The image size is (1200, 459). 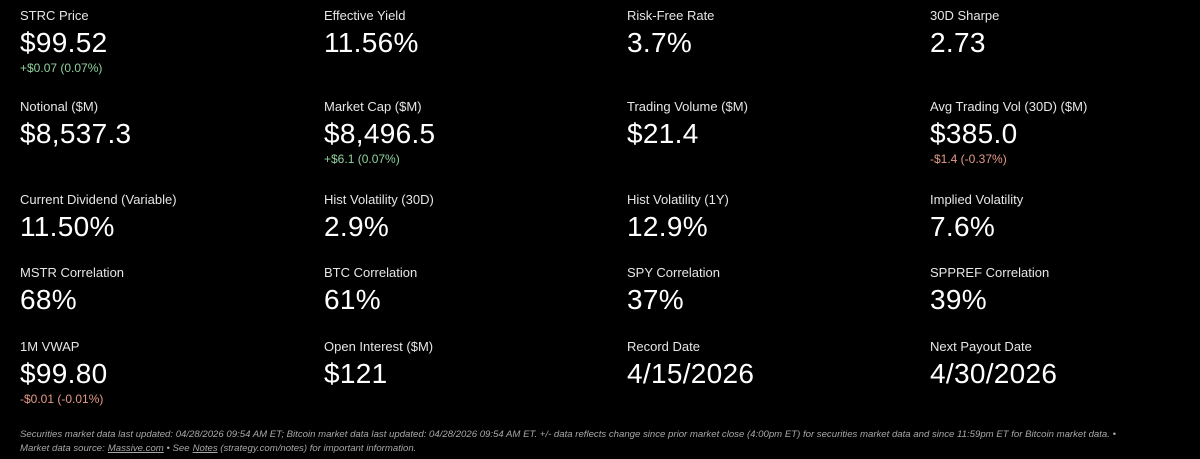 I want to click on metric: Current Dividend (Variable) 11.50%, so click(x=98, y=217).